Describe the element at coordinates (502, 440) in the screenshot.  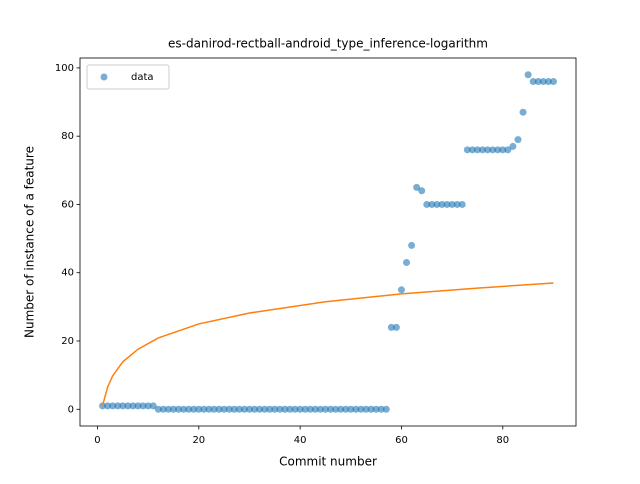
I see `x-tick-label: 80` at that location.